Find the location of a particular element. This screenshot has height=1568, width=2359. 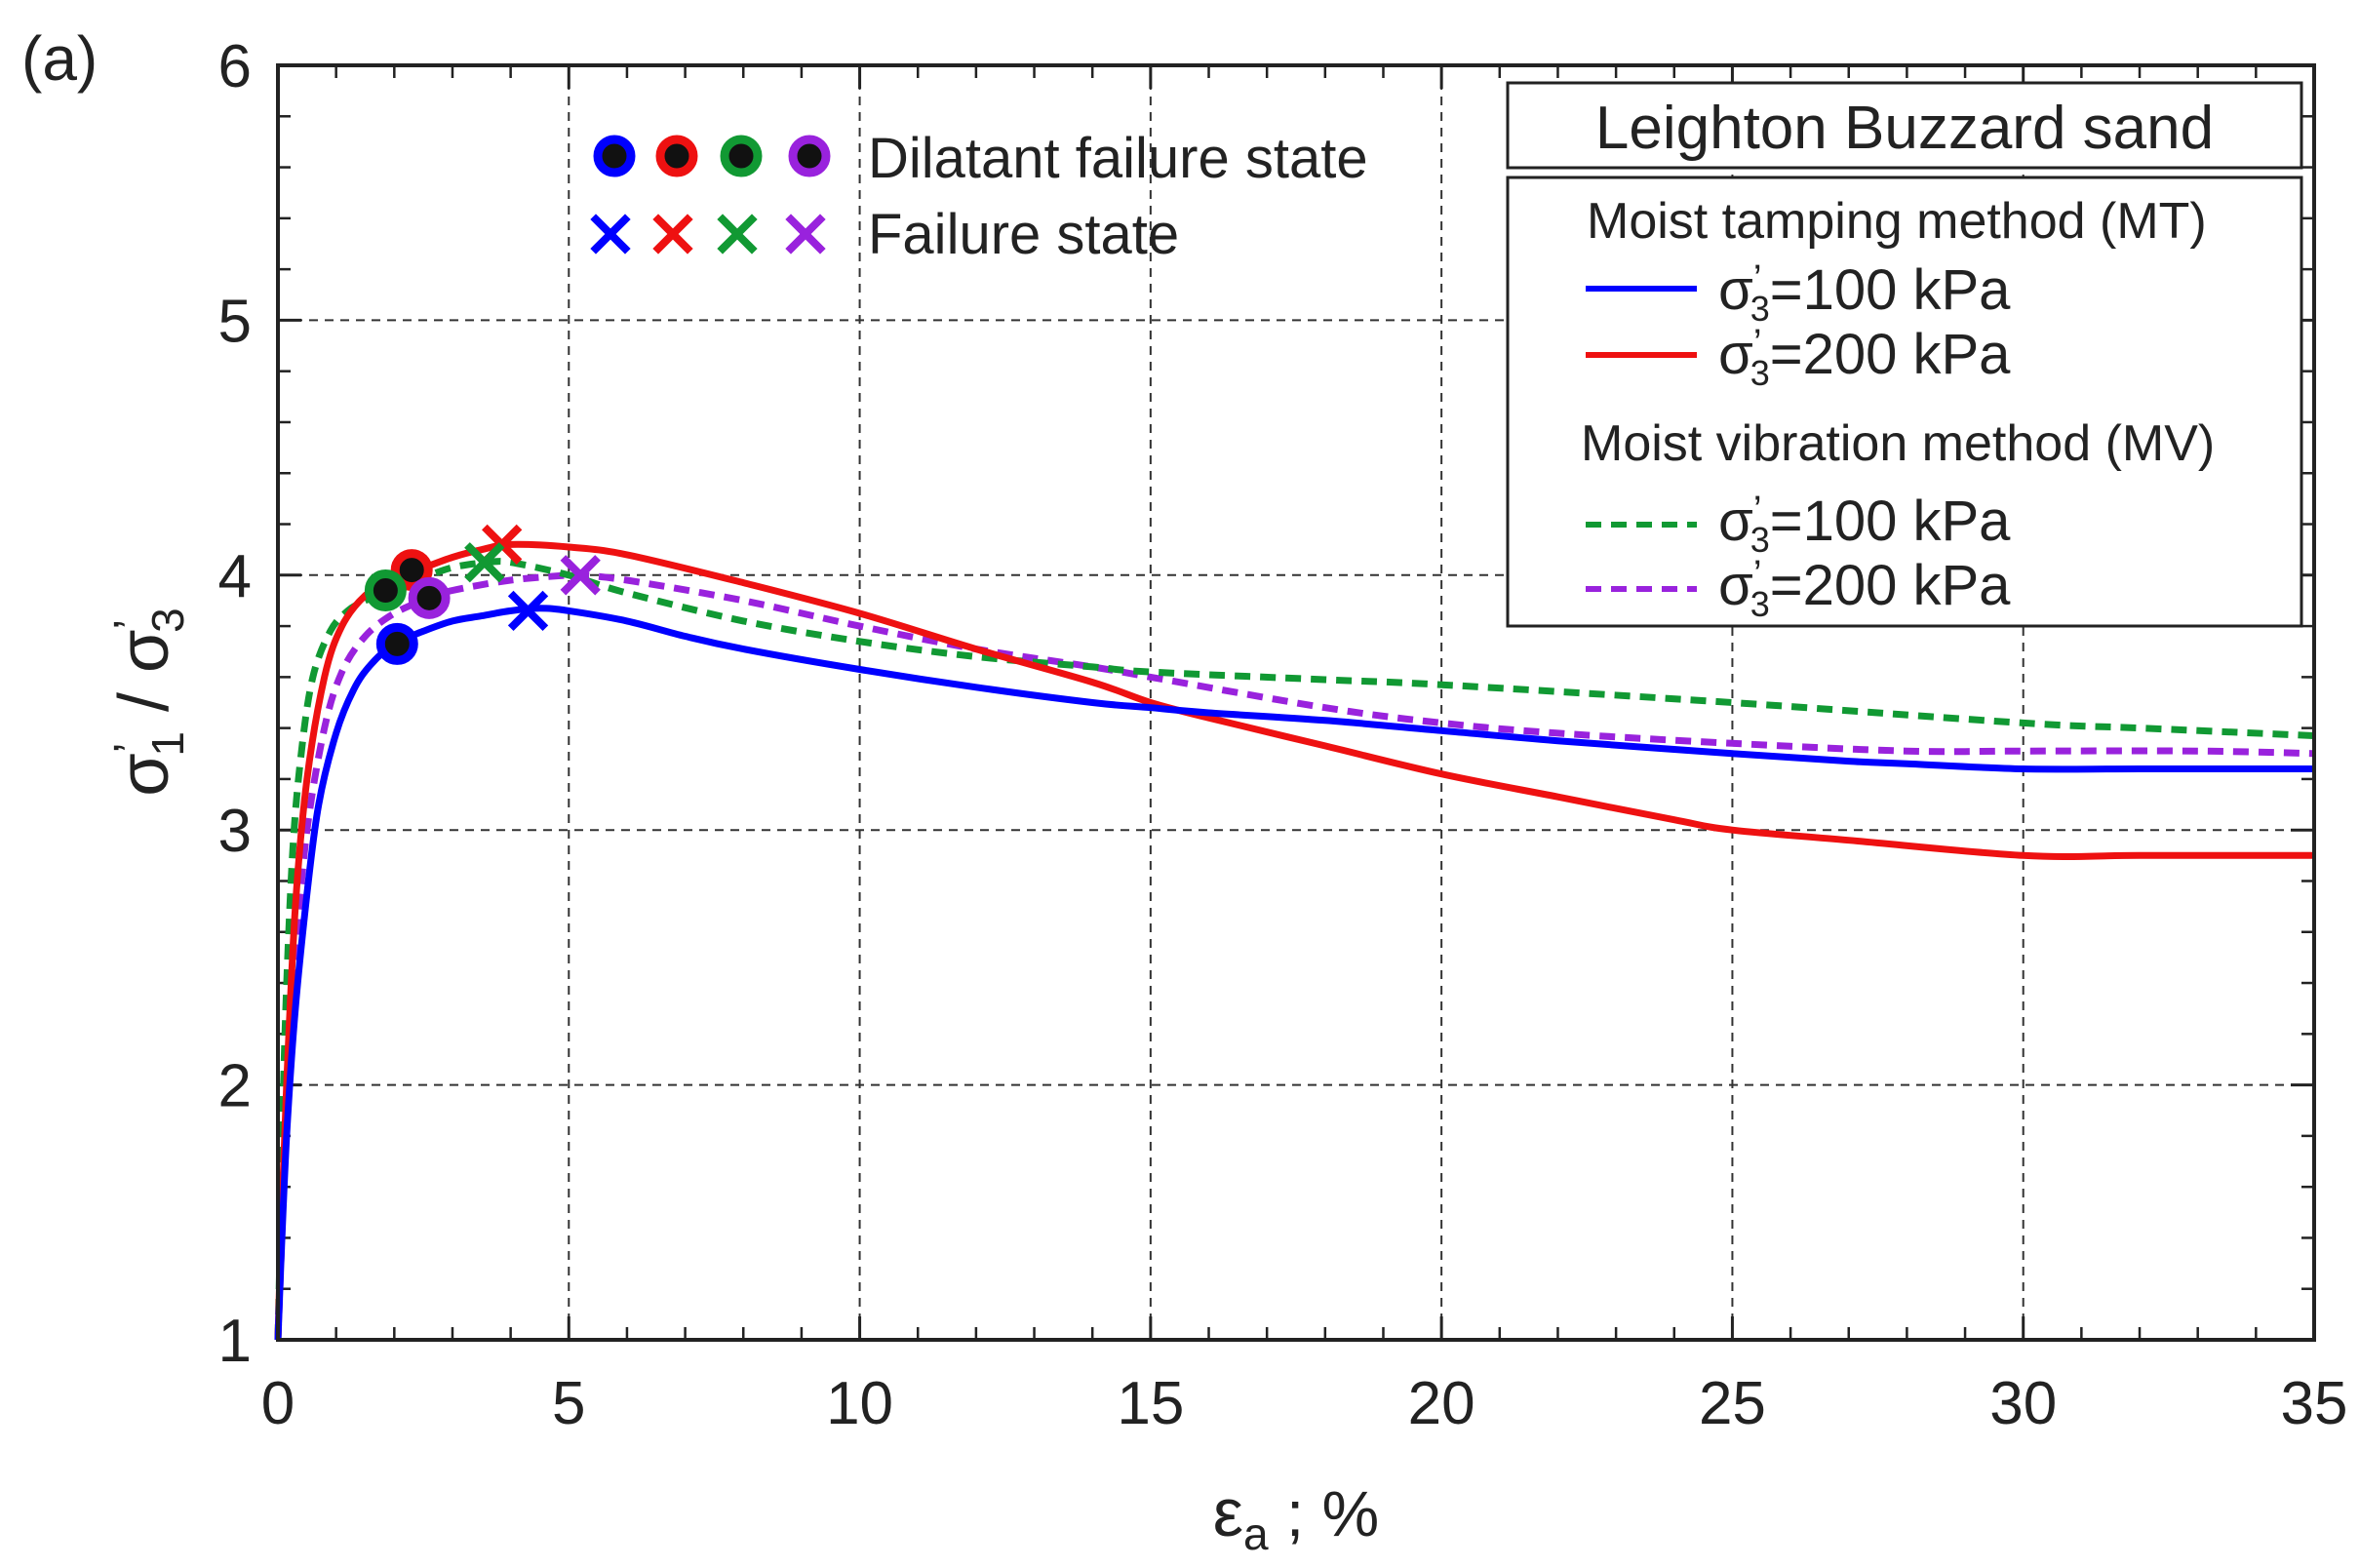

legend-entry-mv-200: σ’ 3=200 kPa is located at coordinates (1864, 588).